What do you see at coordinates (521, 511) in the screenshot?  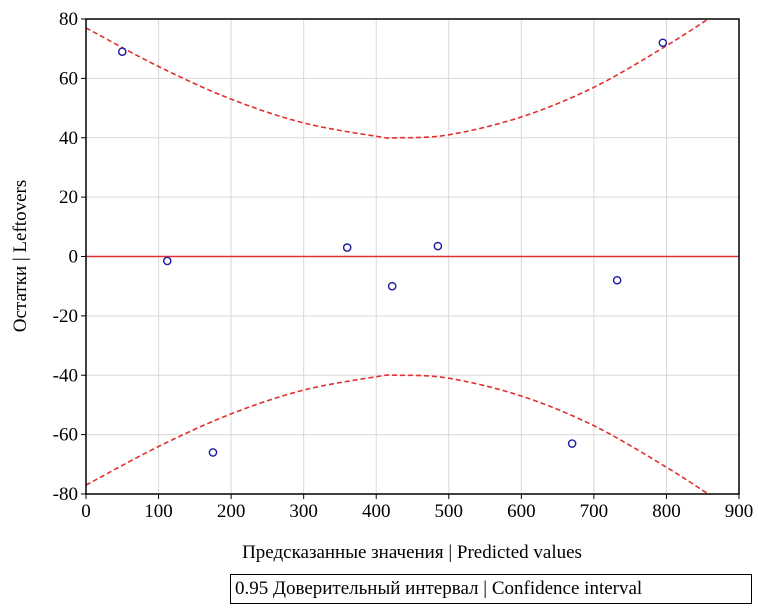 I see `x-tick-label: 600` at bounding box center [521, 511].